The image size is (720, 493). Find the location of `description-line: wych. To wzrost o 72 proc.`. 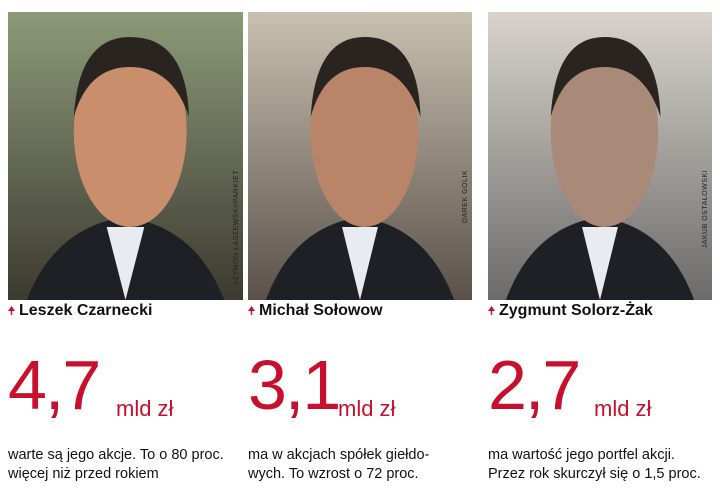

description-line: wych. To wzrost o 72 proc. is located at coordinates (333, 474).